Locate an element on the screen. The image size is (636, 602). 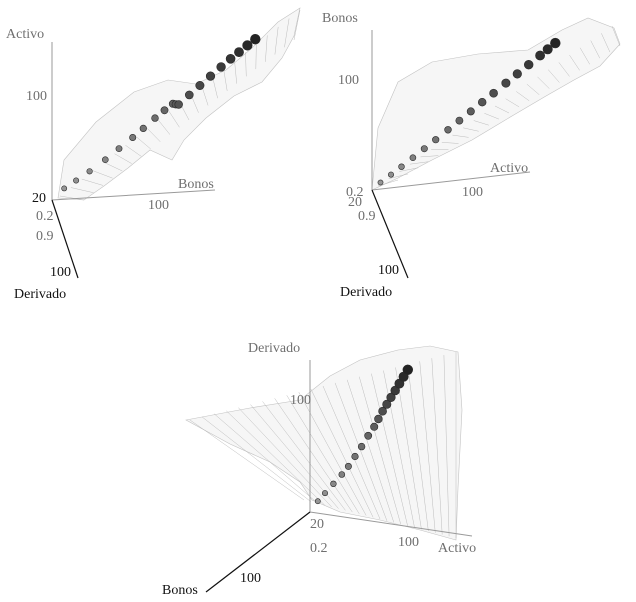
axis-label-right-1: Activo is located at coordinates (509, 168).